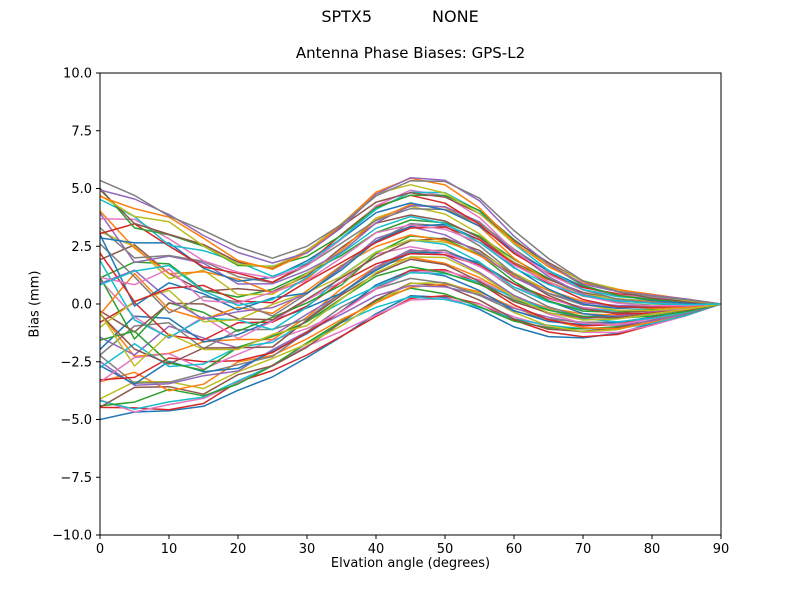 The width and height of the screenshot is (800, 600). Describe the element at coordinates (410, 563) in the screenshot. I see `x-axis-label: Elvation angle (degrees)` at that location.